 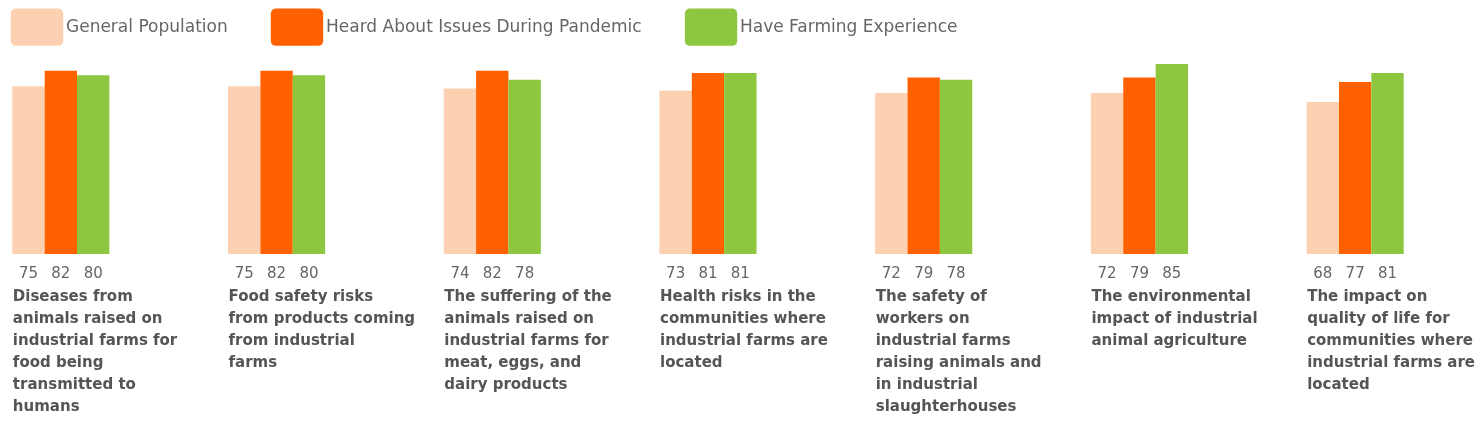 I want to click on legend-label: Have Farming Experience, so click(x=849, y=26).